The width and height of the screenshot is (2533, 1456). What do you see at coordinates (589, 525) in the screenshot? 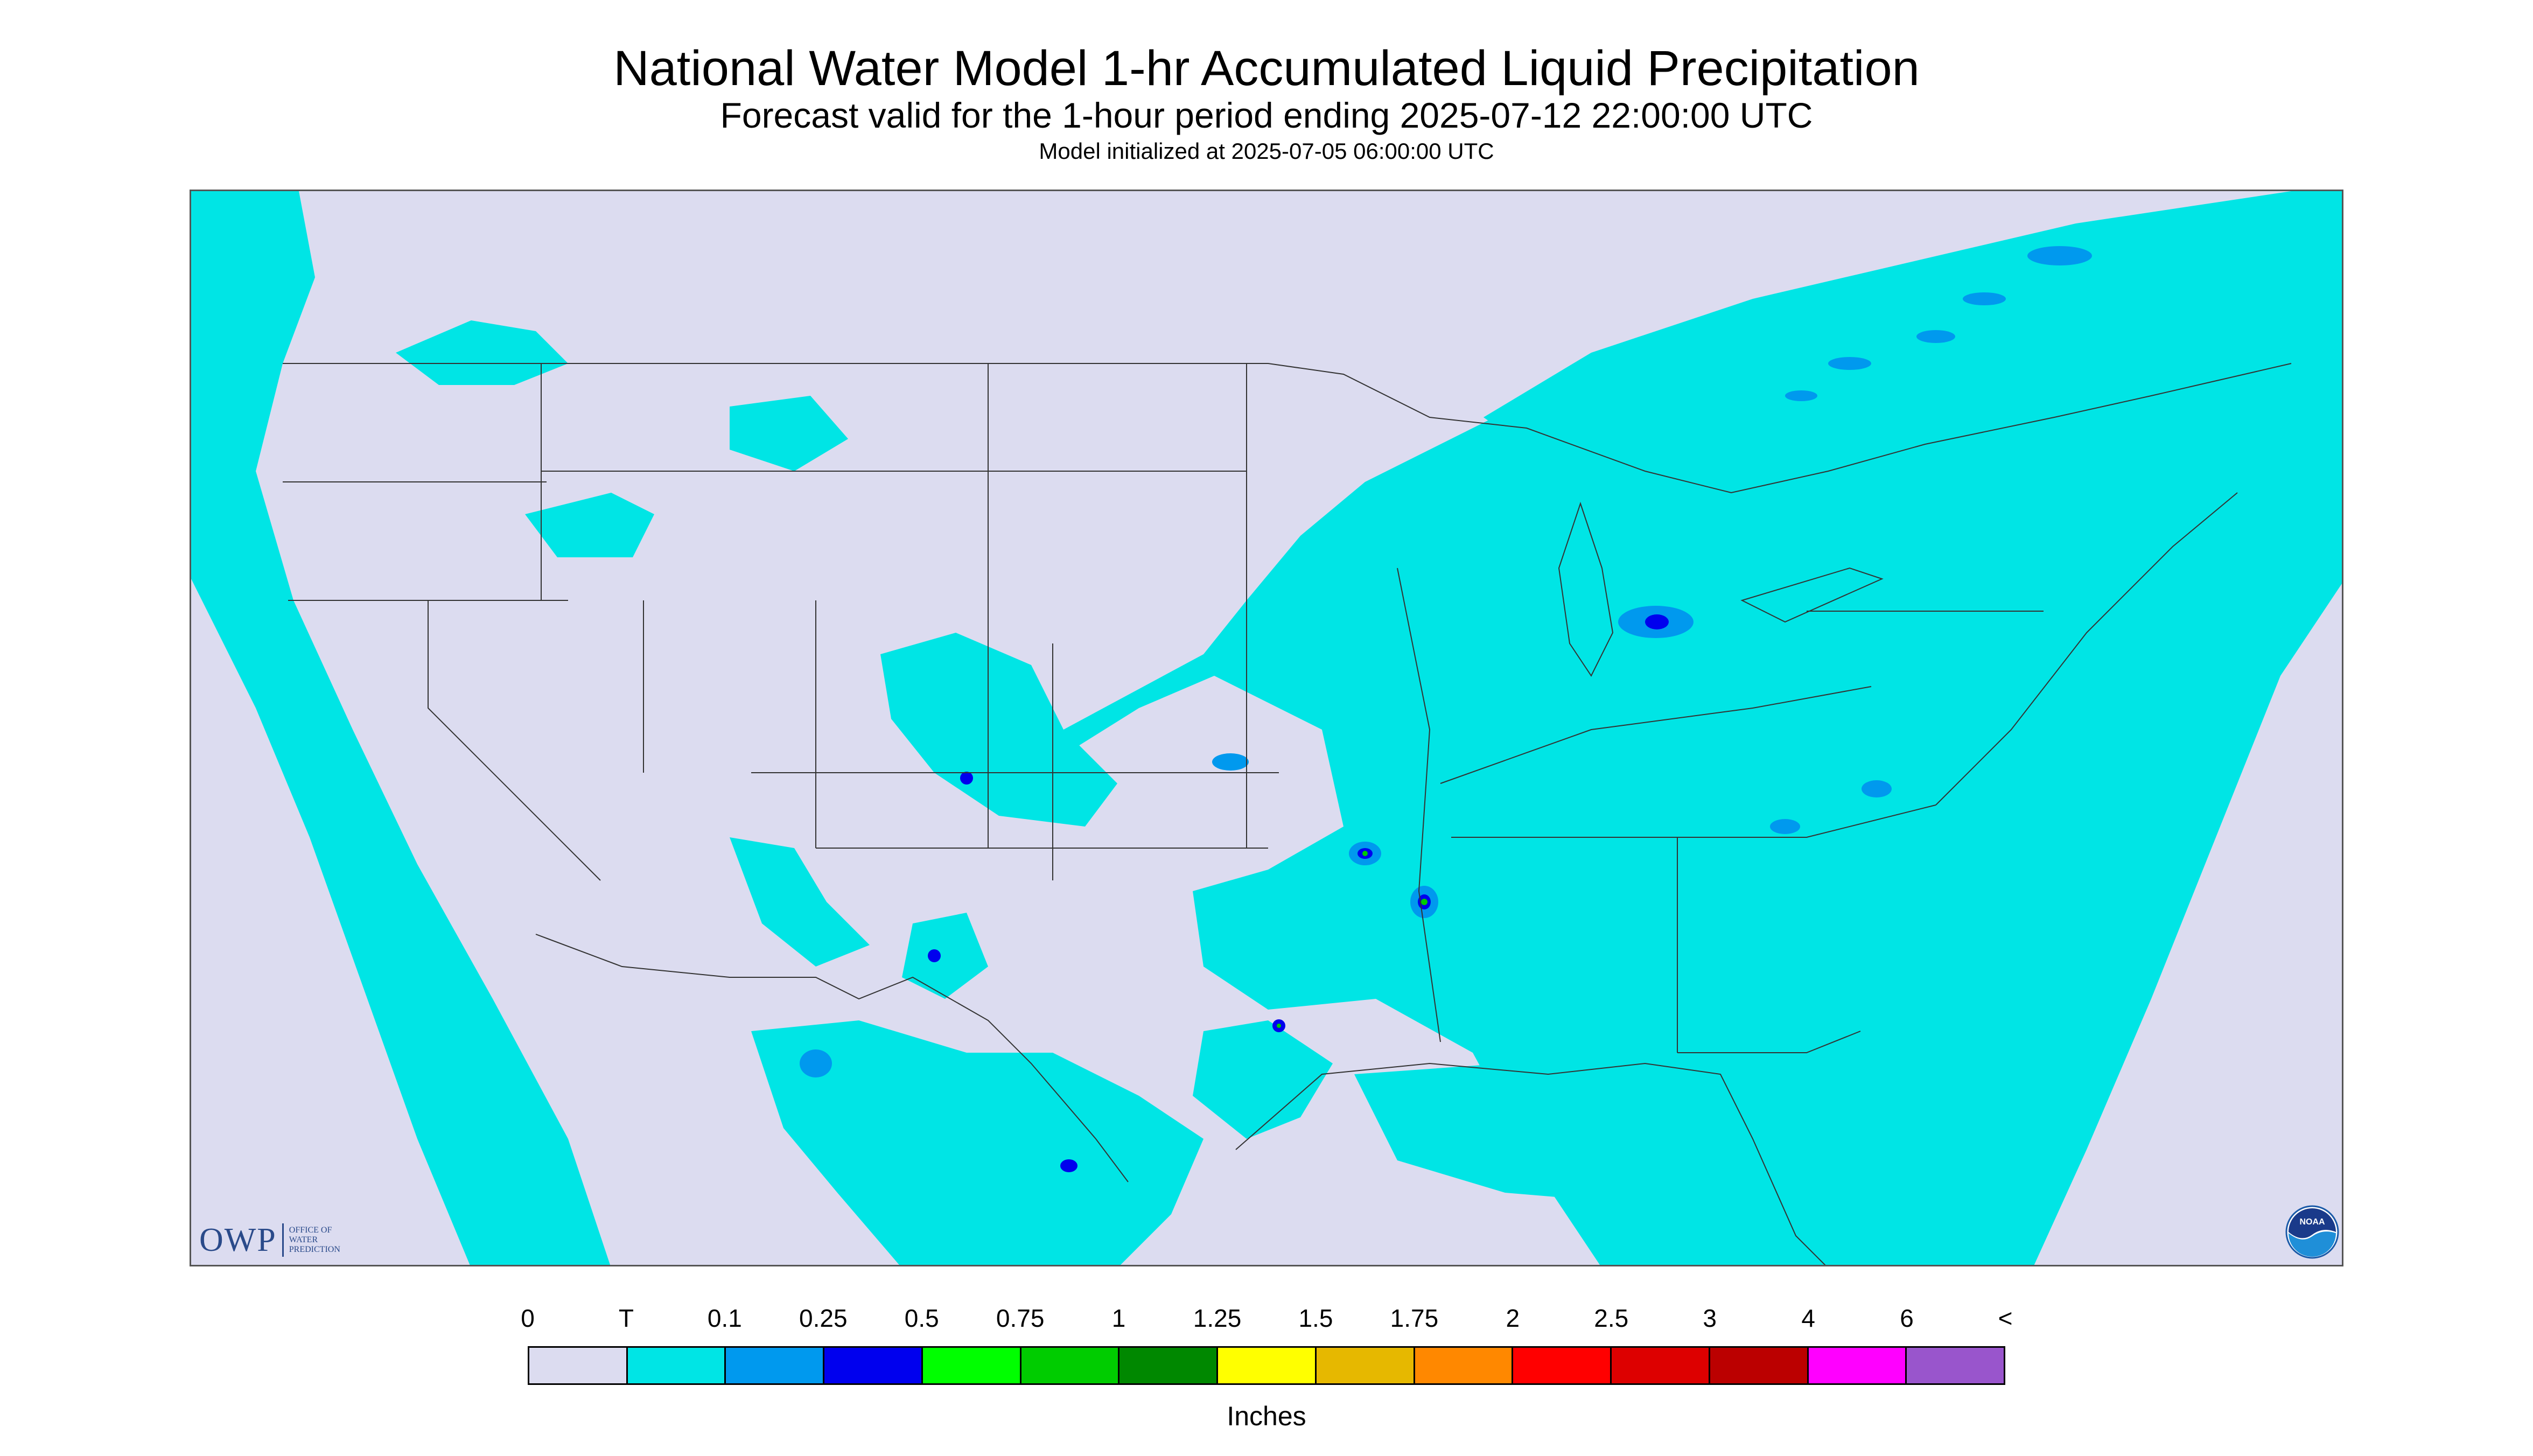
I see `precip-area-idaho` at bounding box center [589, 525].